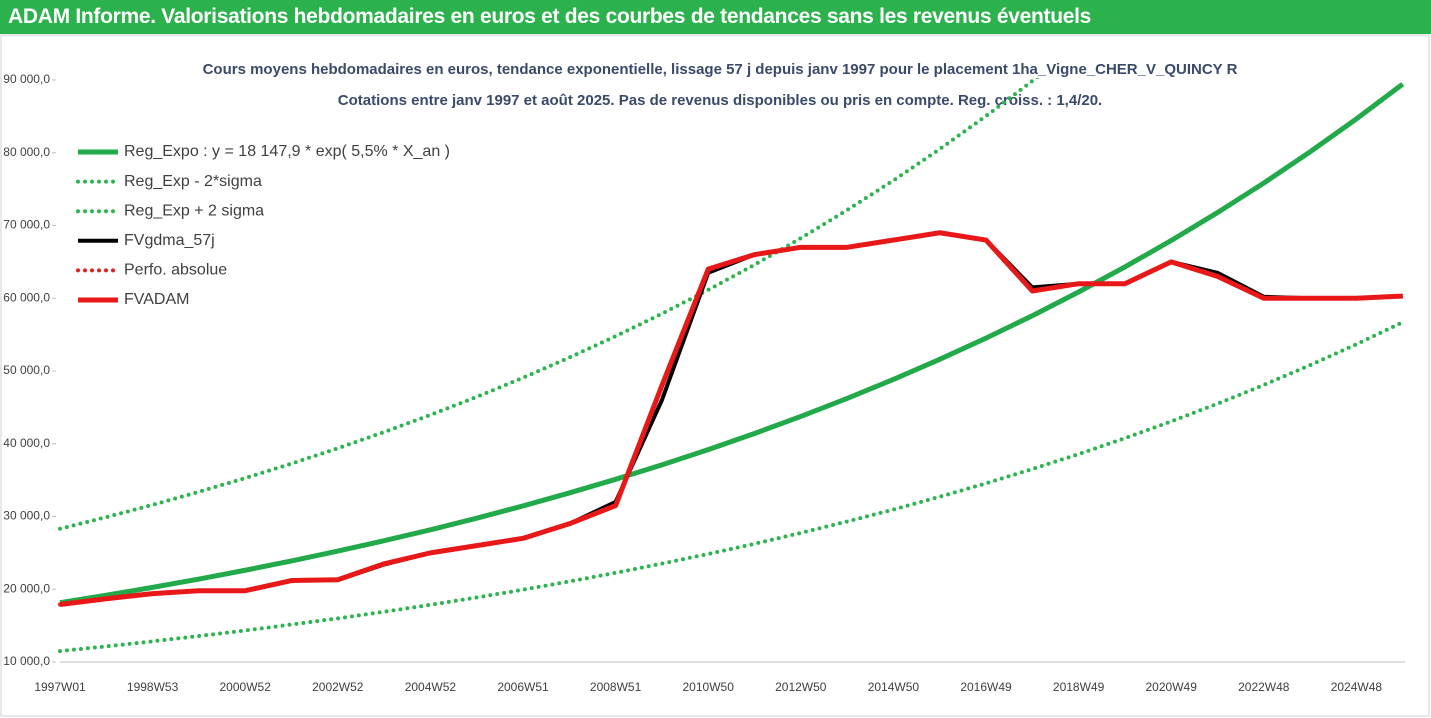 The image size is (1431, 718). Describe the element at coordinates (26, 297) in the screenshot. I see `y-tick-label: 60 000,0` at that location.